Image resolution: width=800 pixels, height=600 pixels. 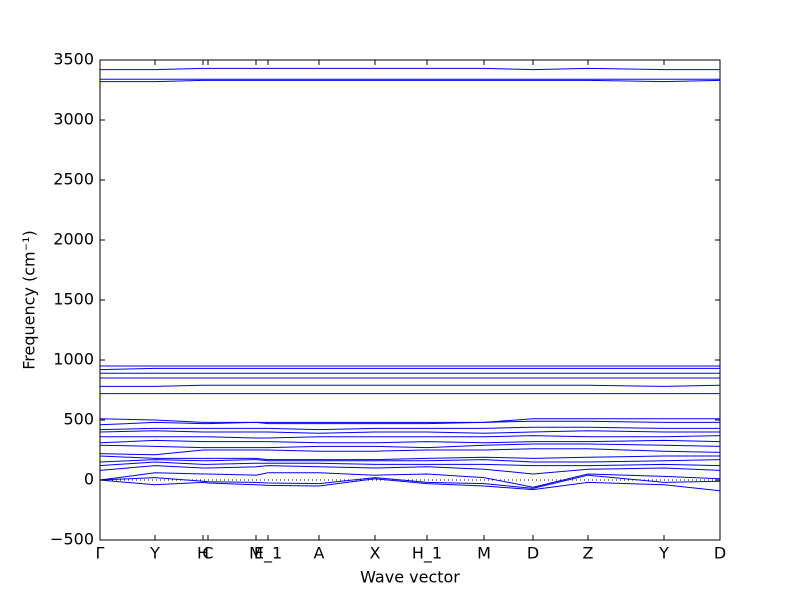 I want to click on y-tick-label: 0, so click(x=89, y=479).